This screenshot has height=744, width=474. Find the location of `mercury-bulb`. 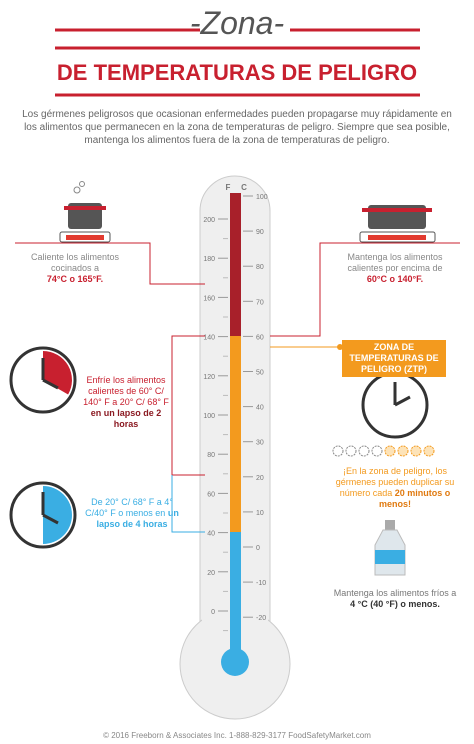

mercury-bulb is located at coordinates (235, 662).